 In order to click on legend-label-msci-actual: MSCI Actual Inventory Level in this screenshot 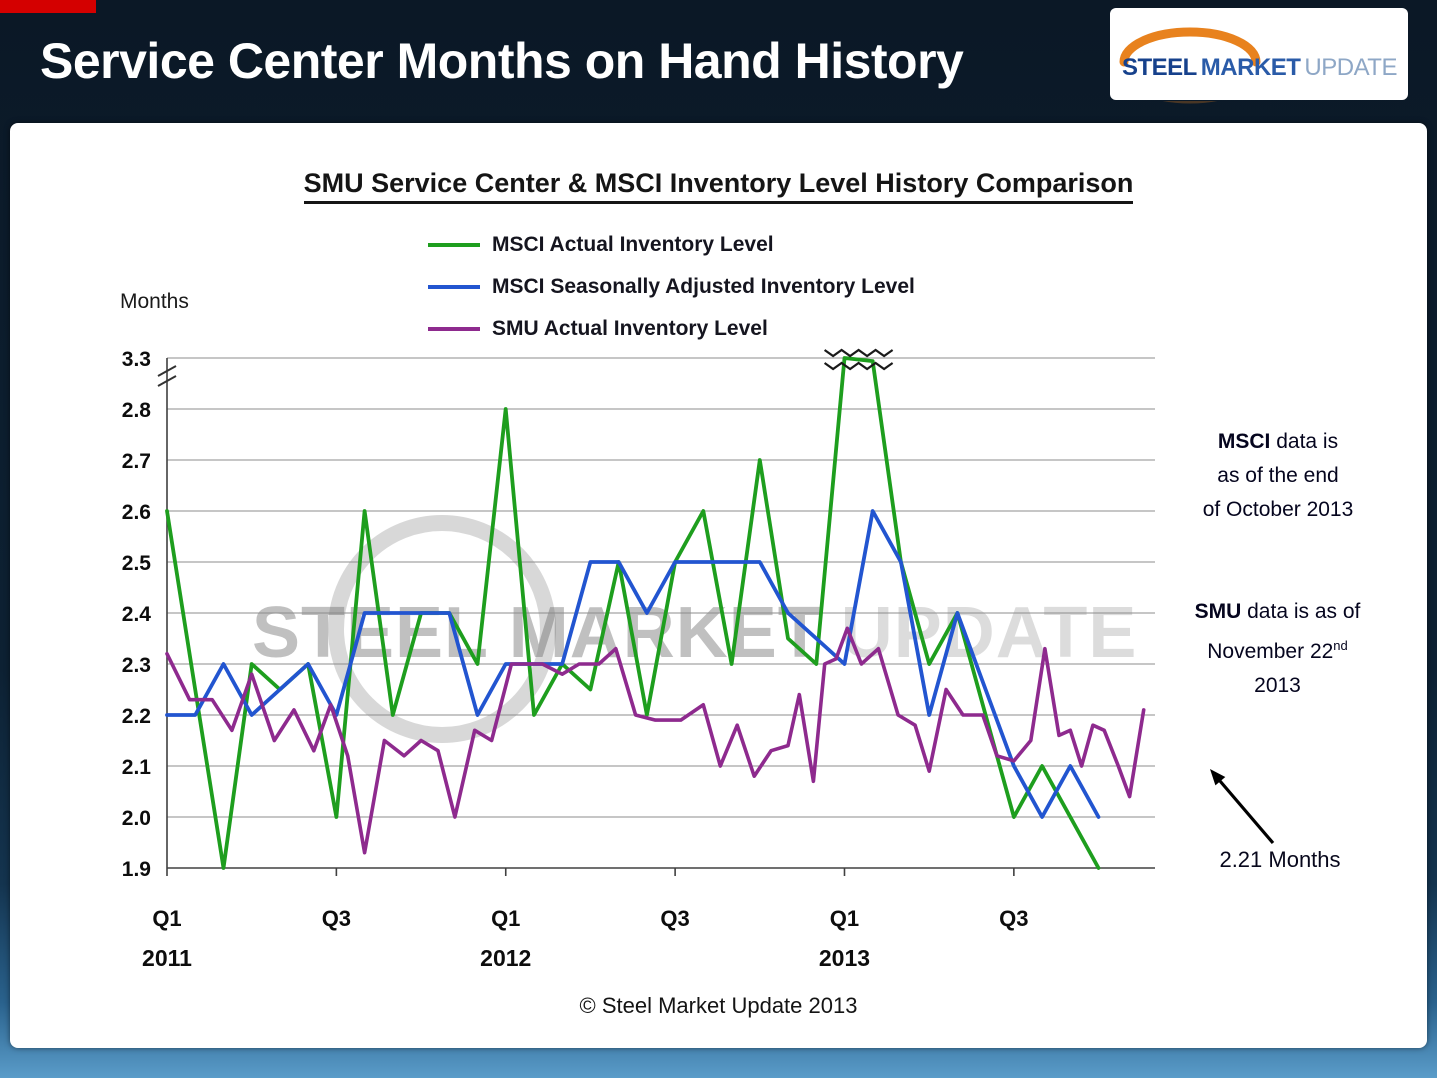, I will do `click(633, 244)`.